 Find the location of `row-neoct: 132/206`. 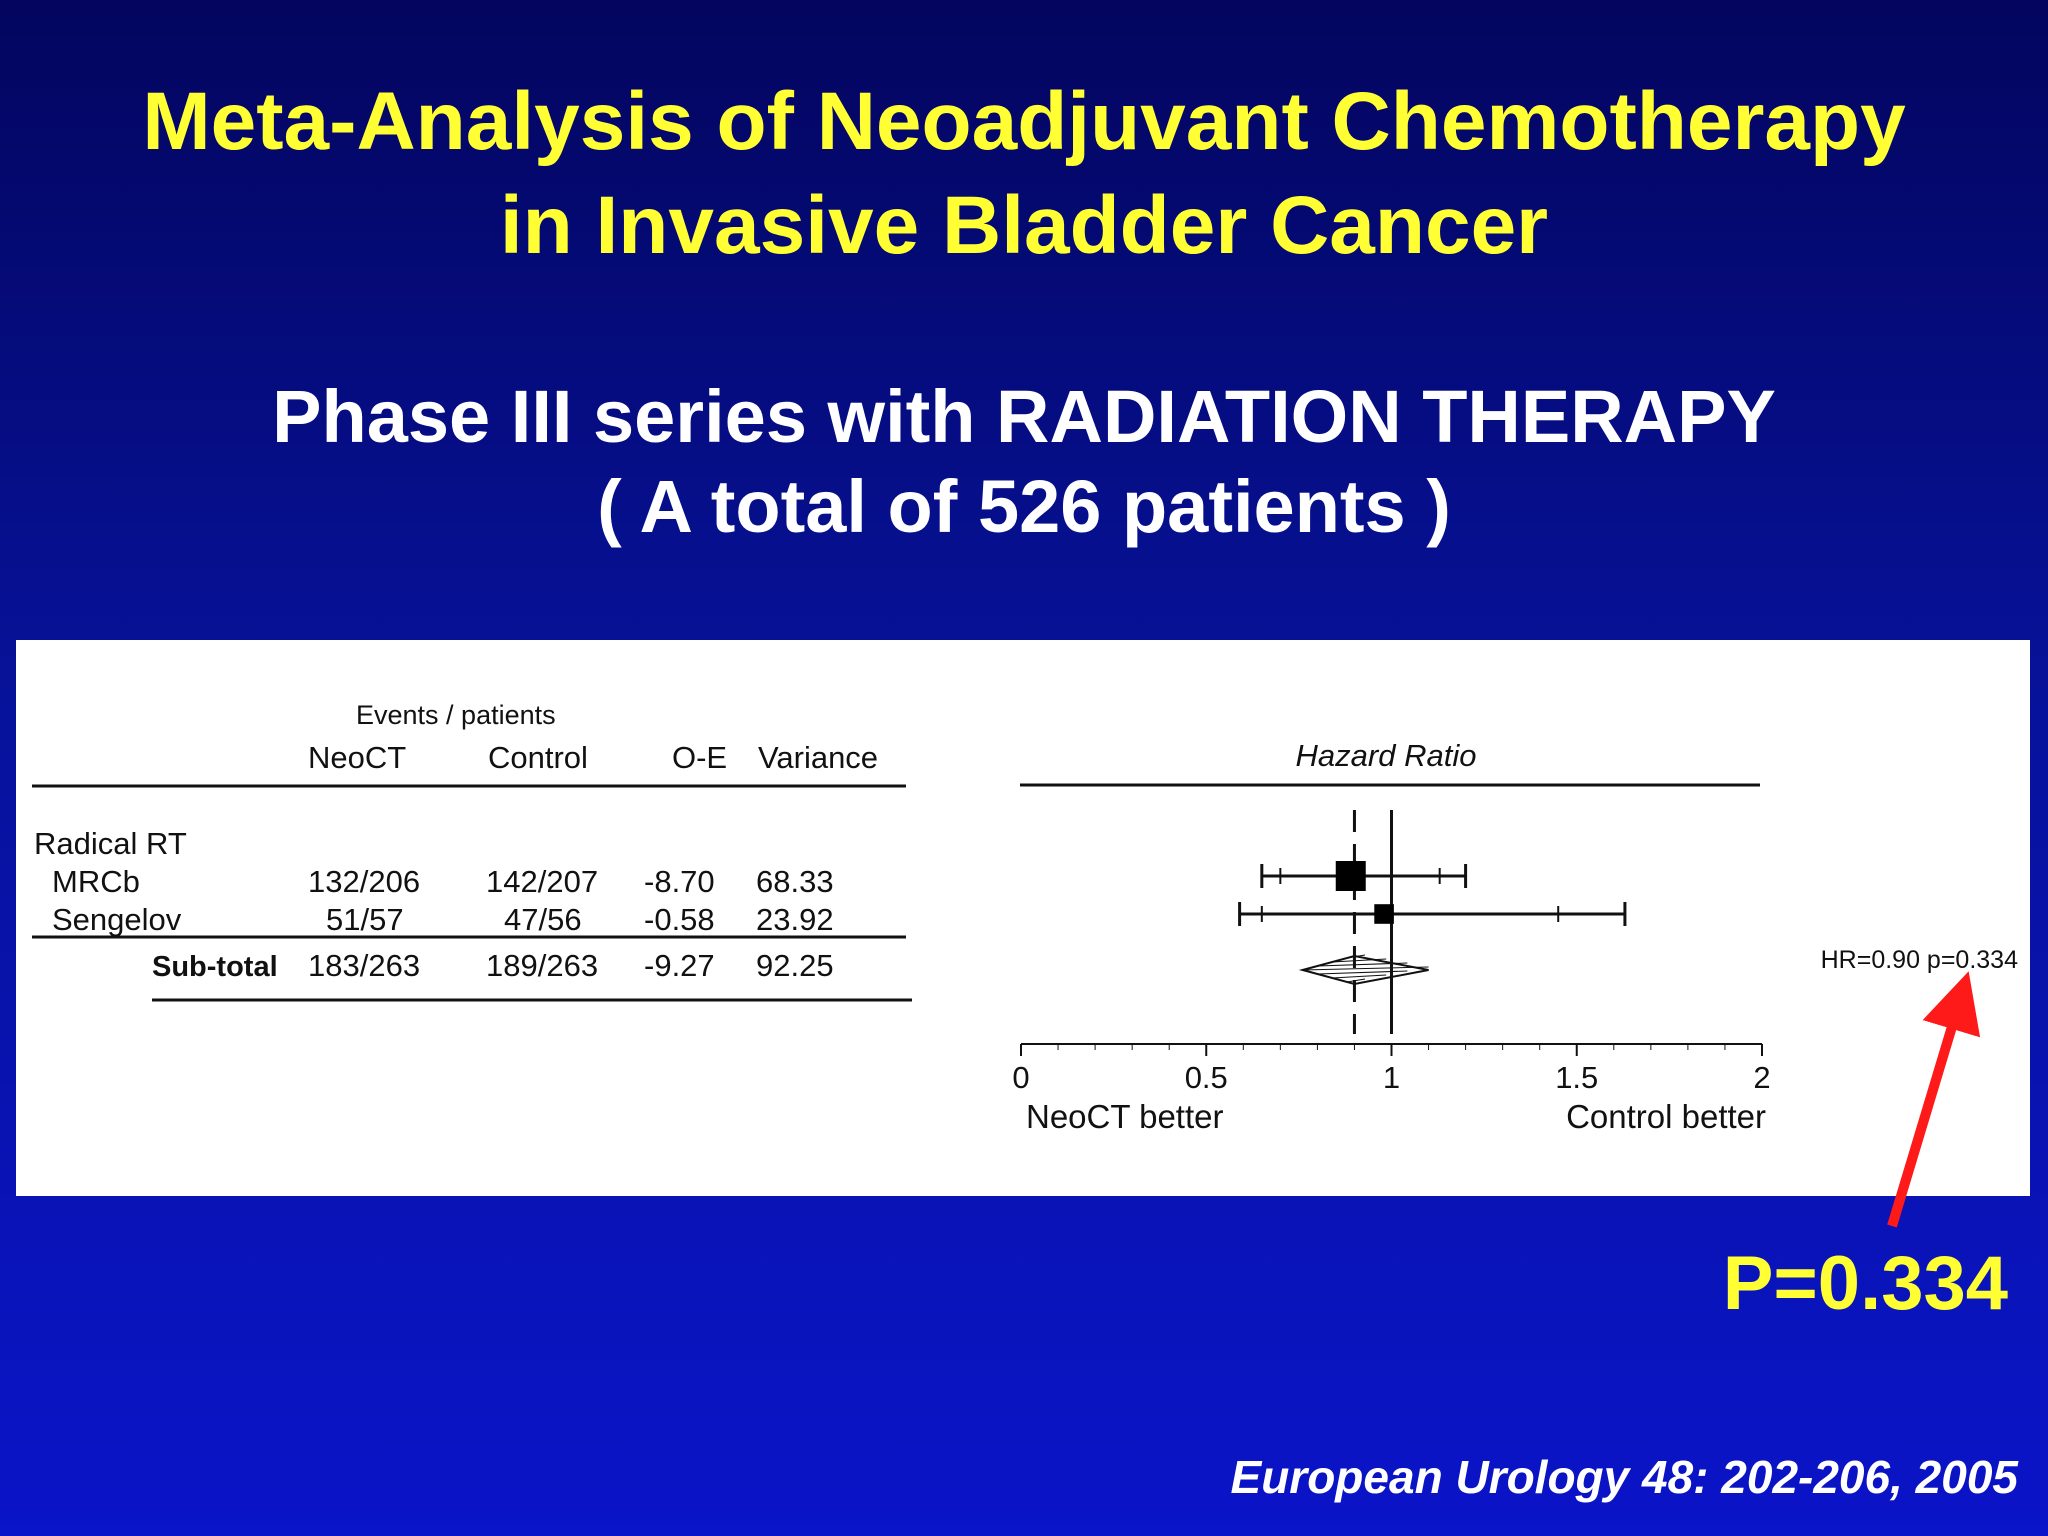

row-neoct: 132/206 is located at coordinates (364, 881).